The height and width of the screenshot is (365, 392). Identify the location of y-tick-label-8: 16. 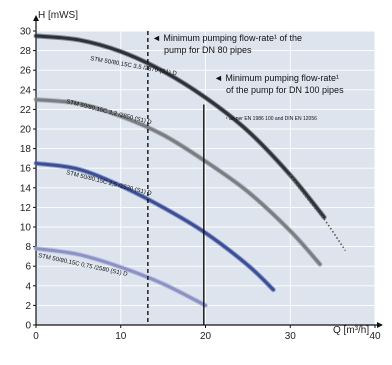
(26, 169).